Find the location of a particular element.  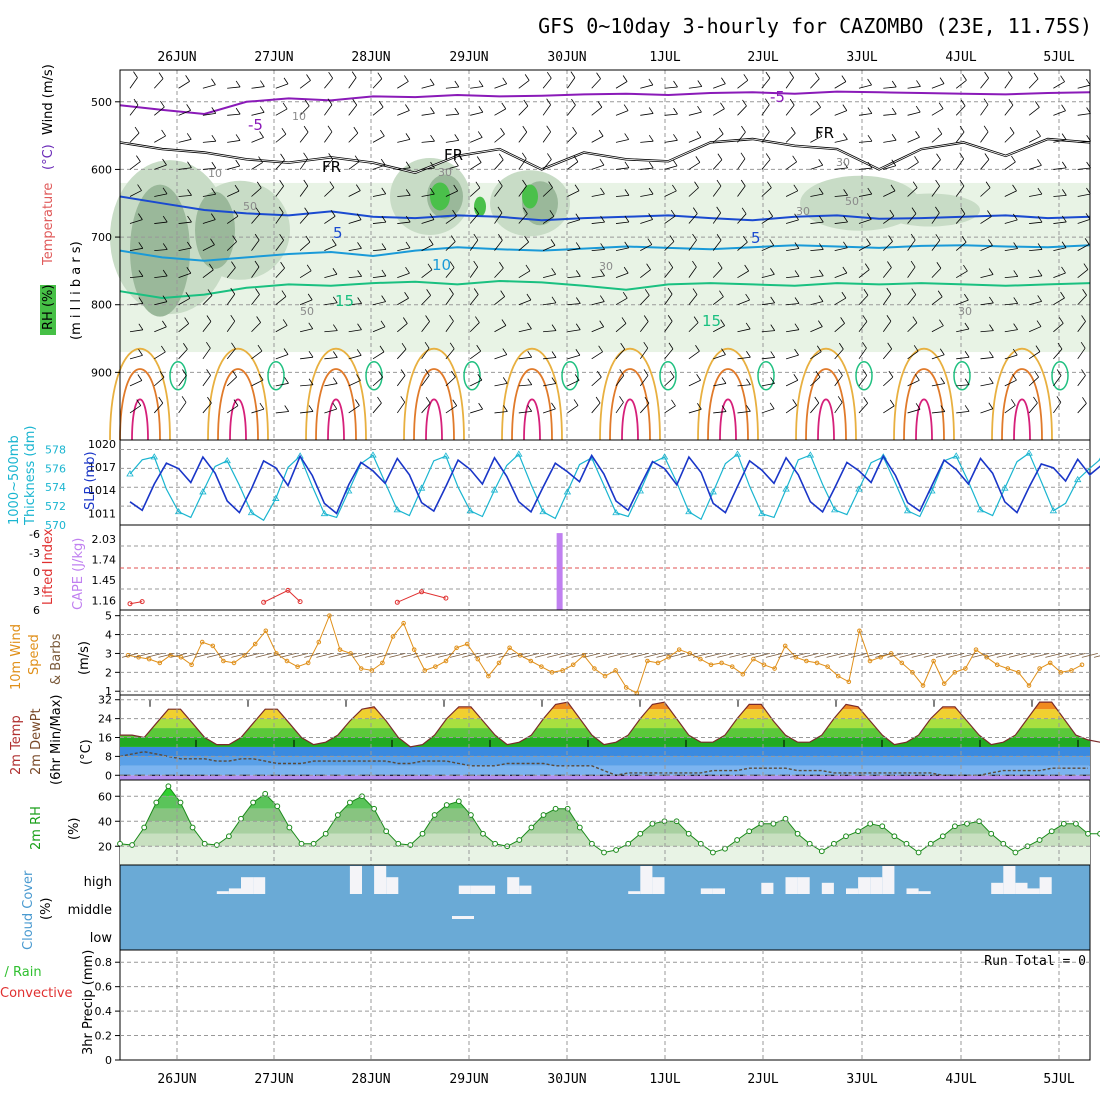

thickness-marker is located at coordinates (664, 456).